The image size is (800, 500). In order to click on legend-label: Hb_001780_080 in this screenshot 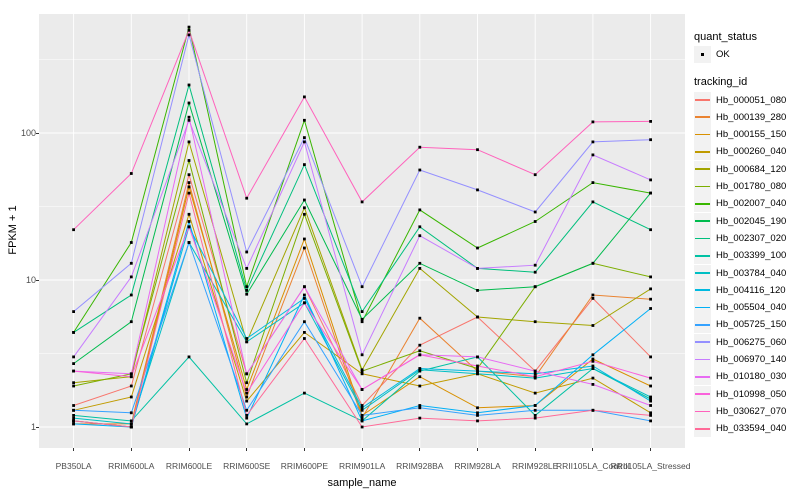, I will do `click(751, 186)`.